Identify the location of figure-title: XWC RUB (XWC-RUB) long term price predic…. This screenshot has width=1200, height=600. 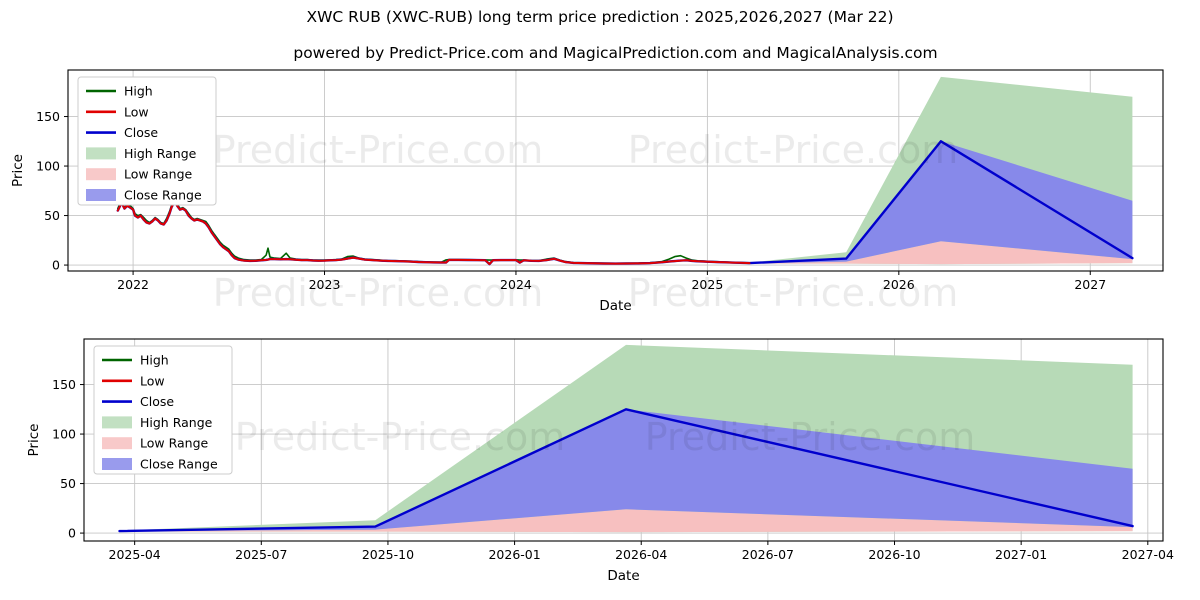
(600, 17).